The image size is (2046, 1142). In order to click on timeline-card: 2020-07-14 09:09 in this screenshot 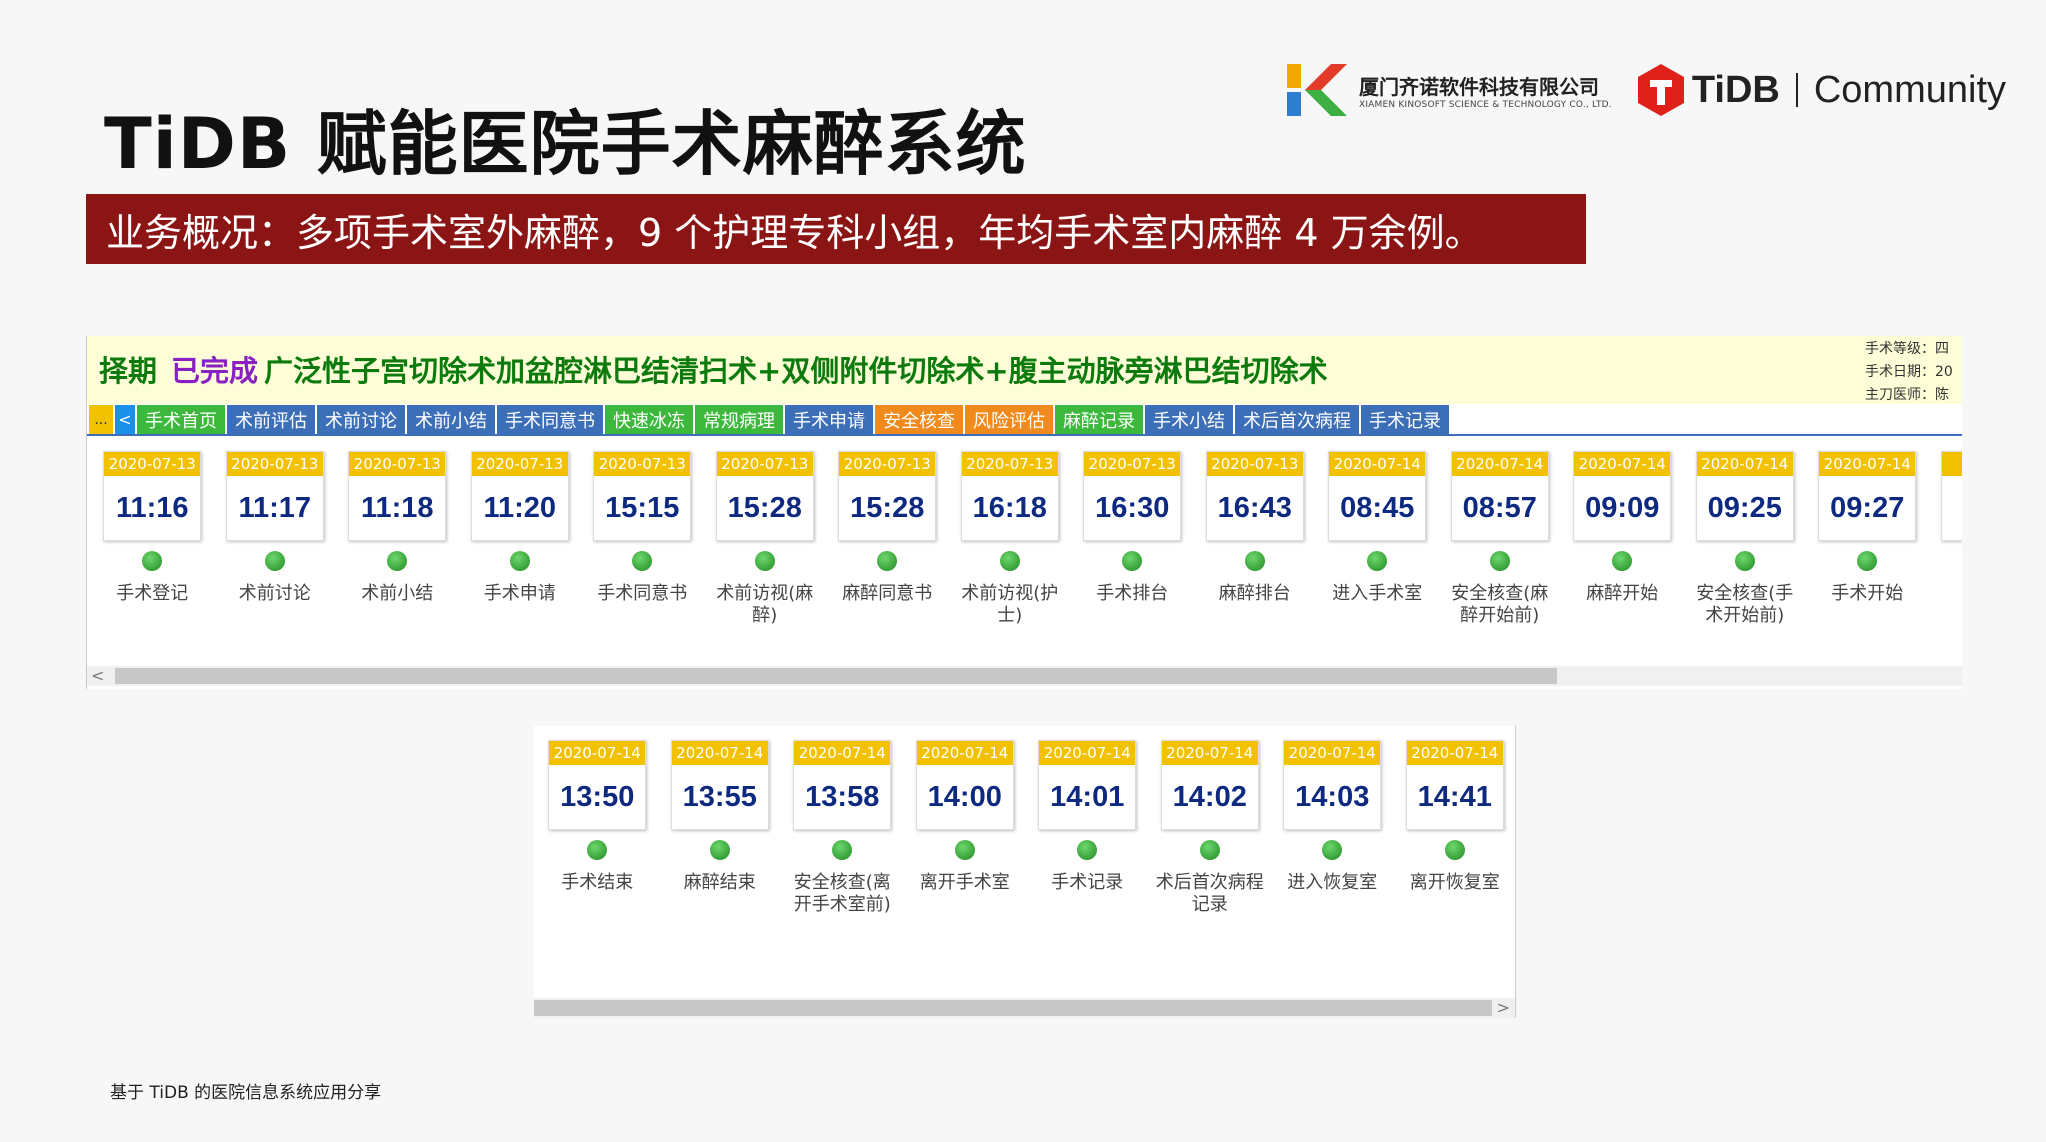, I will do `click(1622, 496)`.